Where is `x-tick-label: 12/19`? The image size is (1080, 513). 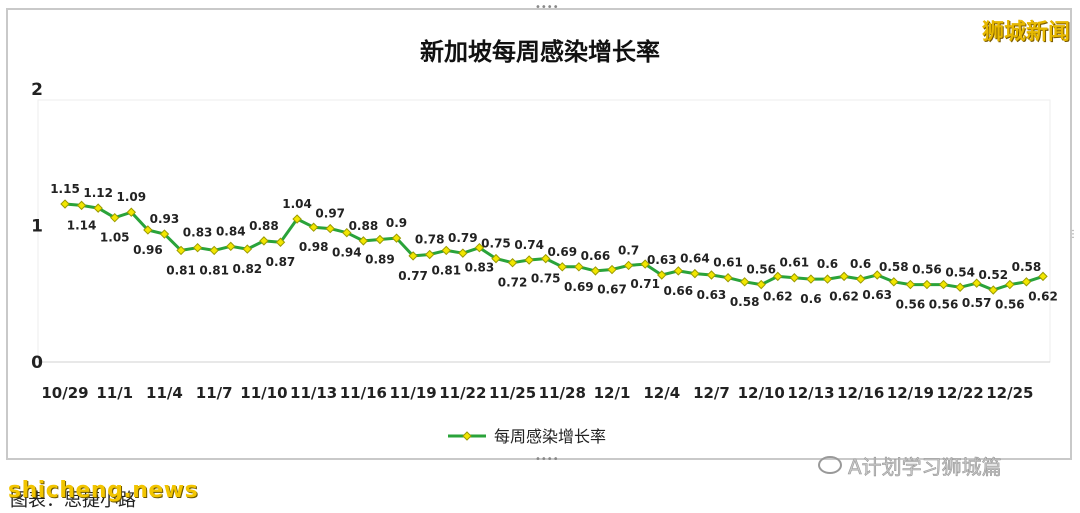
x-tick-label: 12/19 is located at coordinates (910, 393).